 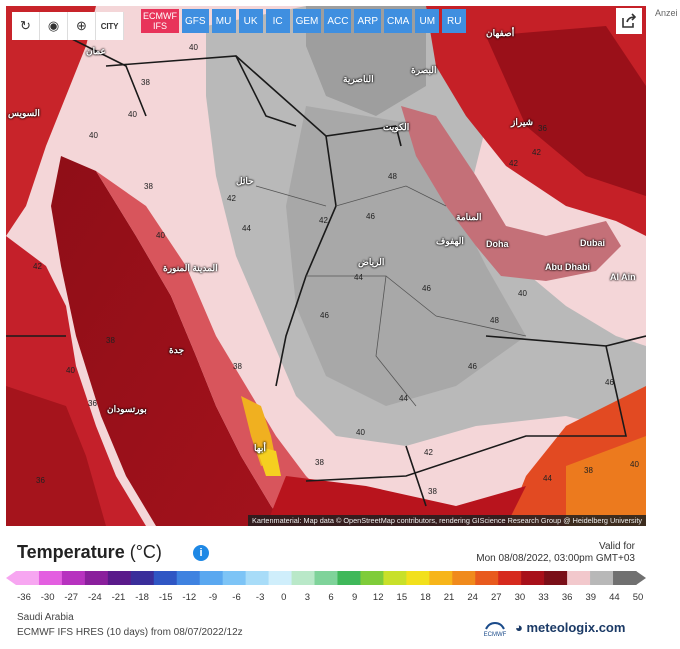 What do you see at coordinates (201, 553) in the screenshot?
I see `info-icon: i` at bounding box center [201, 553].